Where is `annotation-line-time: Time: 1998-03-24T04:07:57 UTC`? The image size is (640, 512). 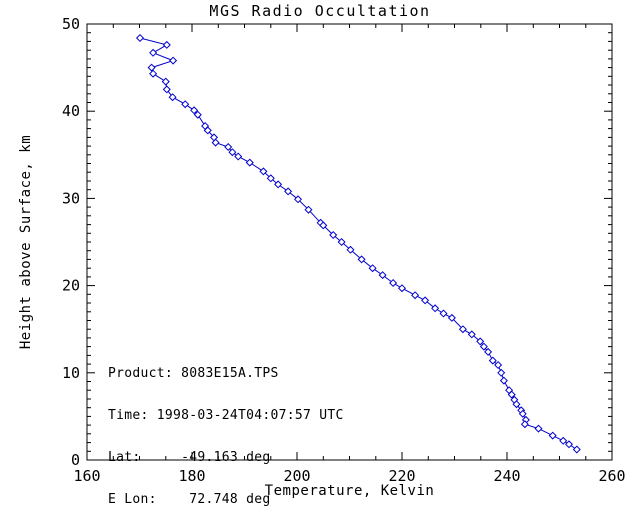
annotation-line-time: Time: 1998-03-24T04:07:57 UTC is located at coordinates (226, 415).